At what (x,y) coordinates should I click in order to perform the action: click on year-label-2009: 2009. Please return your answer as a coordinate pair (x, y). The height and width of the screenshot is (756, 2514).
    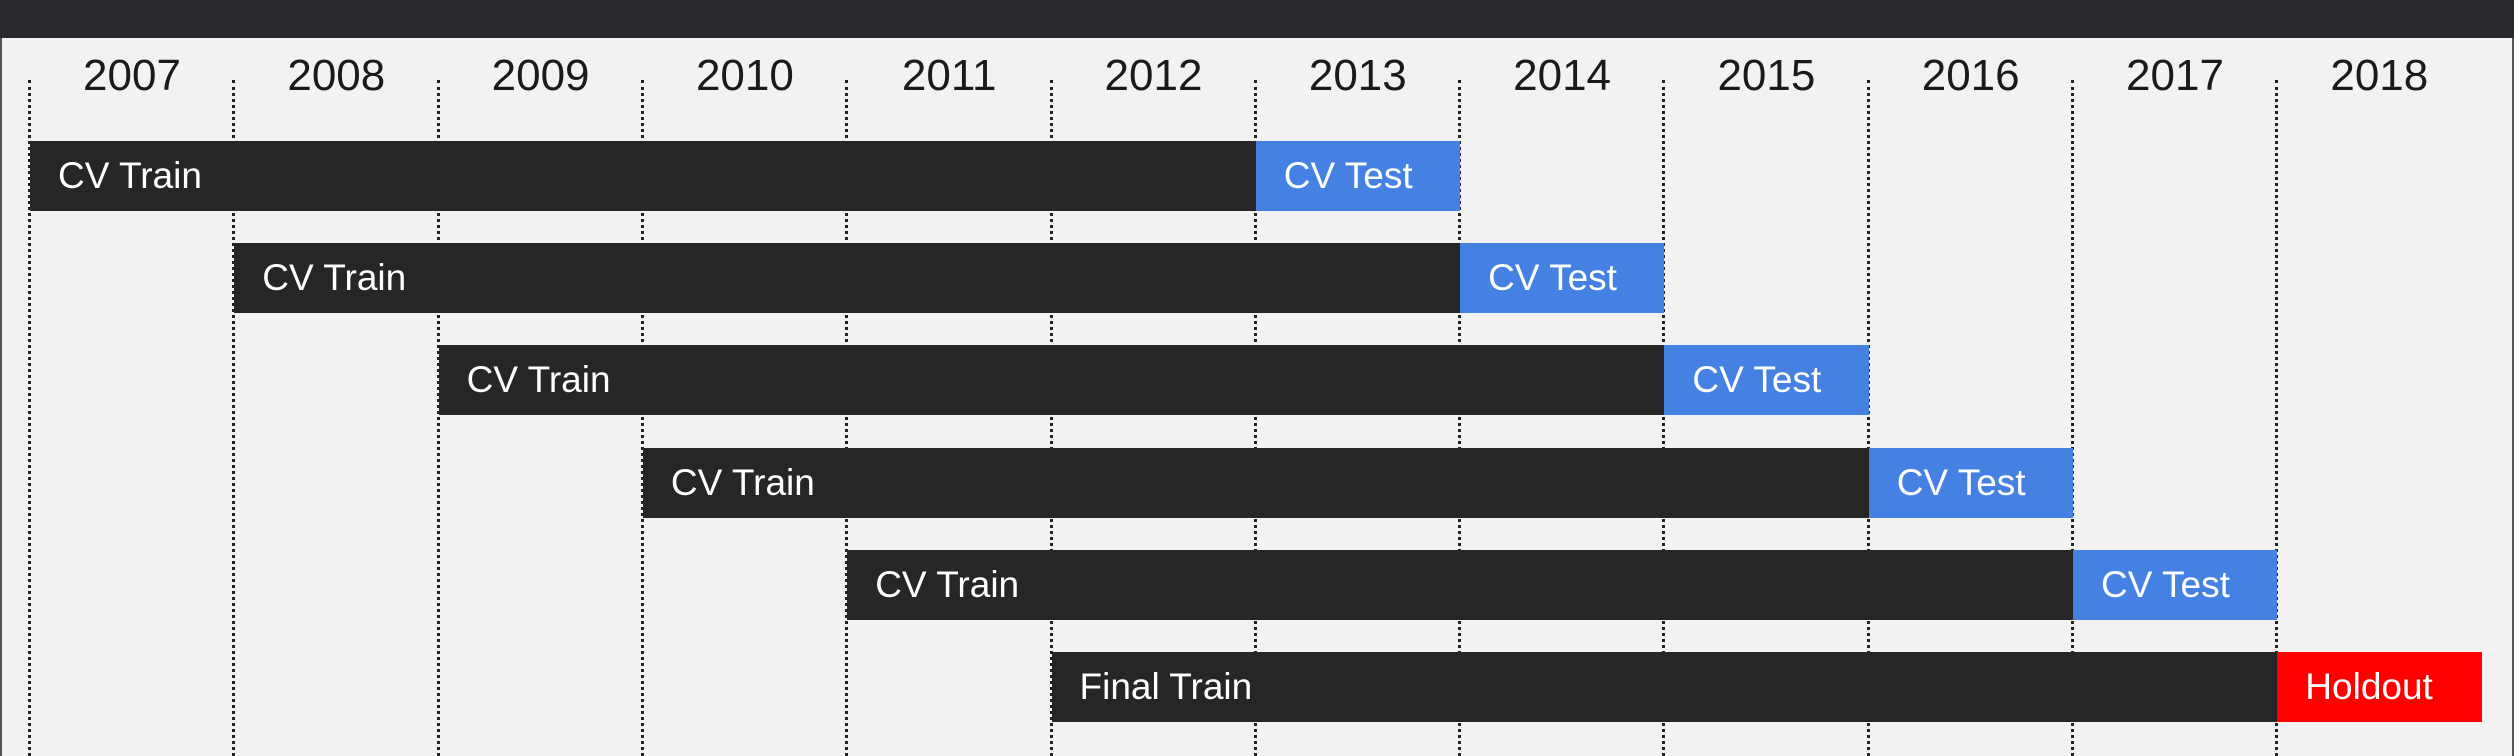
    Looking at the image, I should click on (540, 75).